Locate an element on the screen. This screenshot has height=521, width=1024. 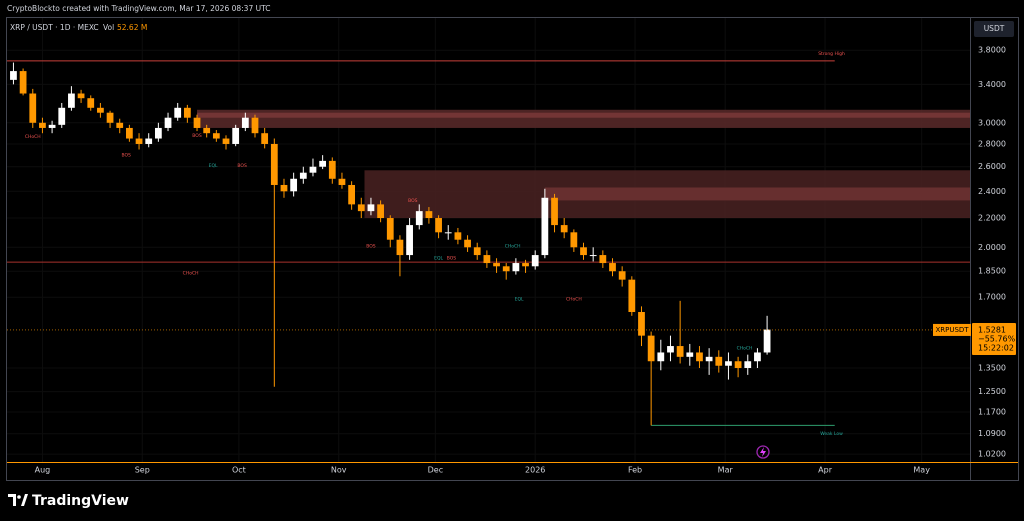
x-tick-label: Mar is located at coordinates (726, 470).